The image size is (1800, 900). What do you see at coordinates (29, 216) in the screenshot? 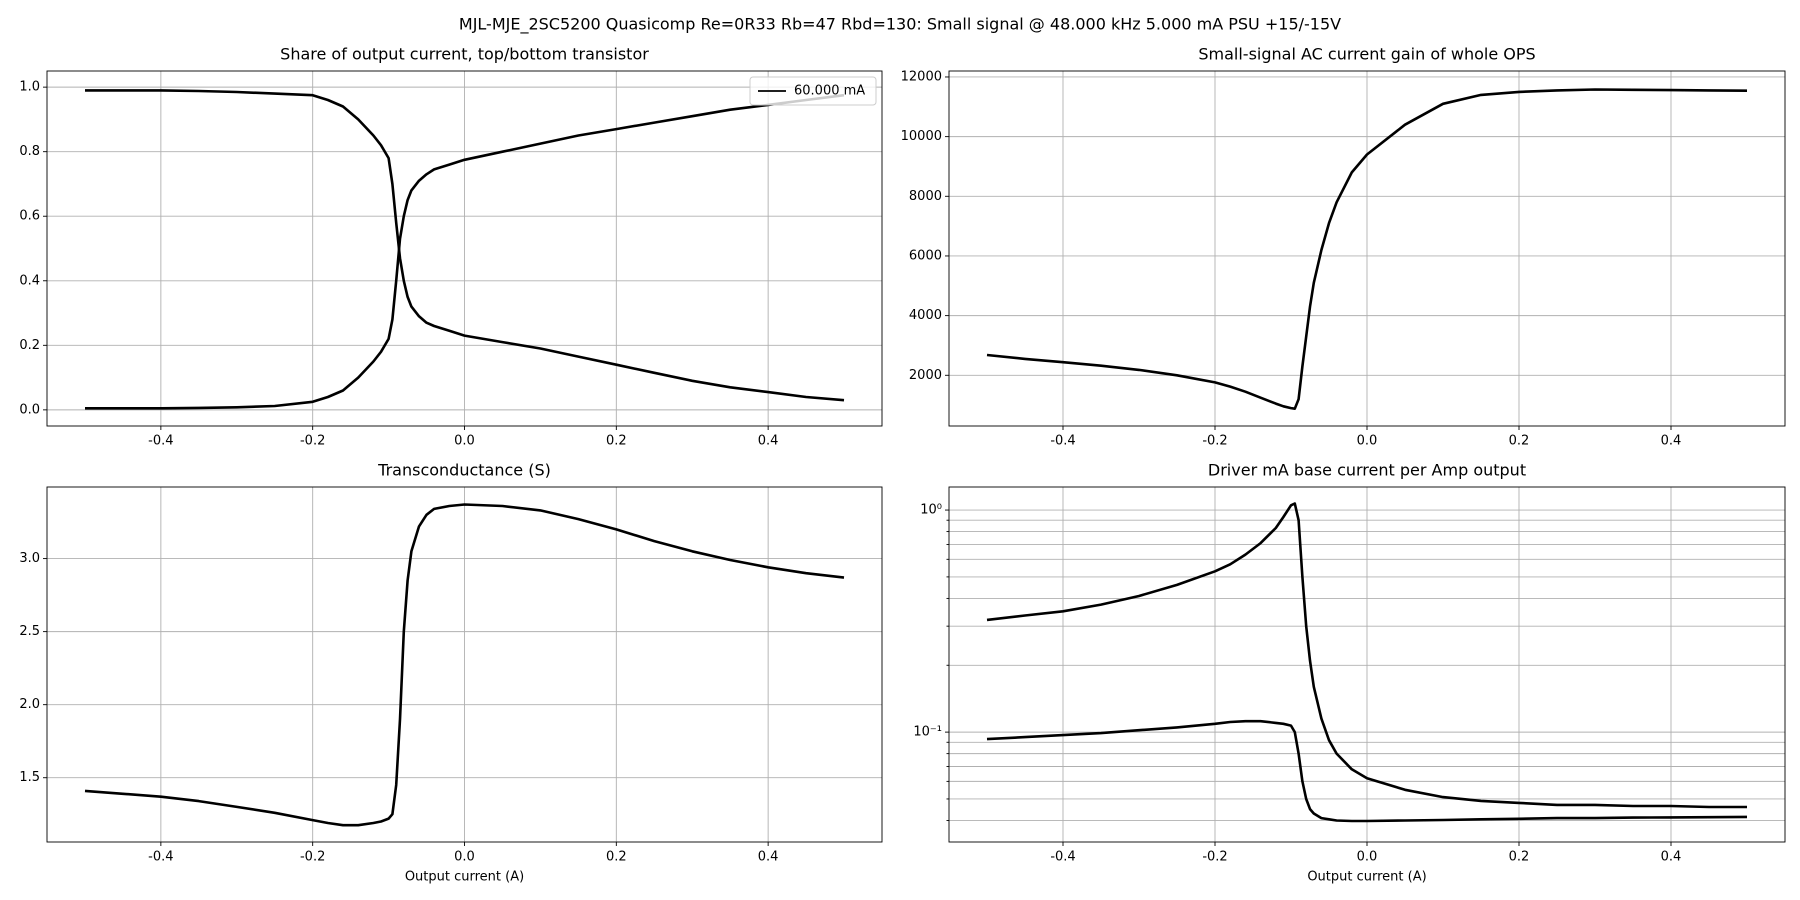
I see `y-tick-label: 0.6` at bounding box center [29, 216].